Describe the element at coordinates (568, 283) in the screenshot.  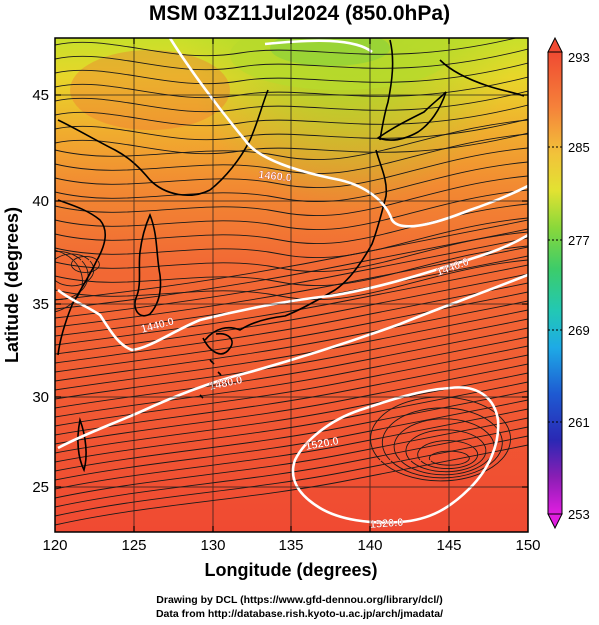
I see `colorbar: 293 285 277 269 261 253` at that location.